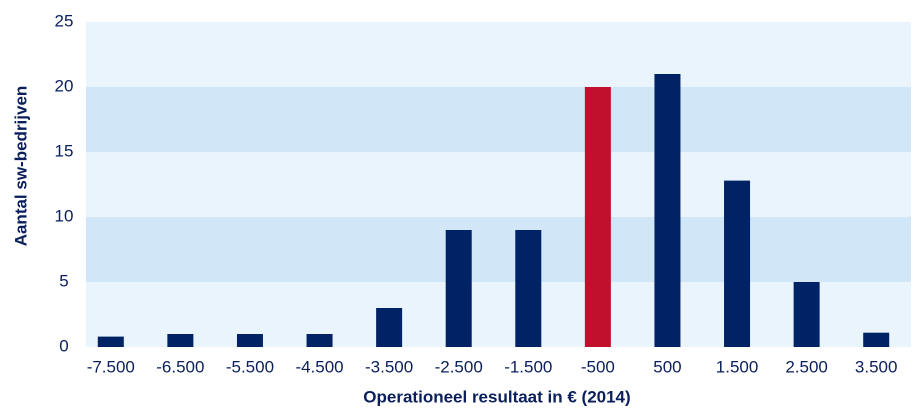 This screenshot has height=412, width=920. I want to click on y-tick-label: 20, so click(64, 85).